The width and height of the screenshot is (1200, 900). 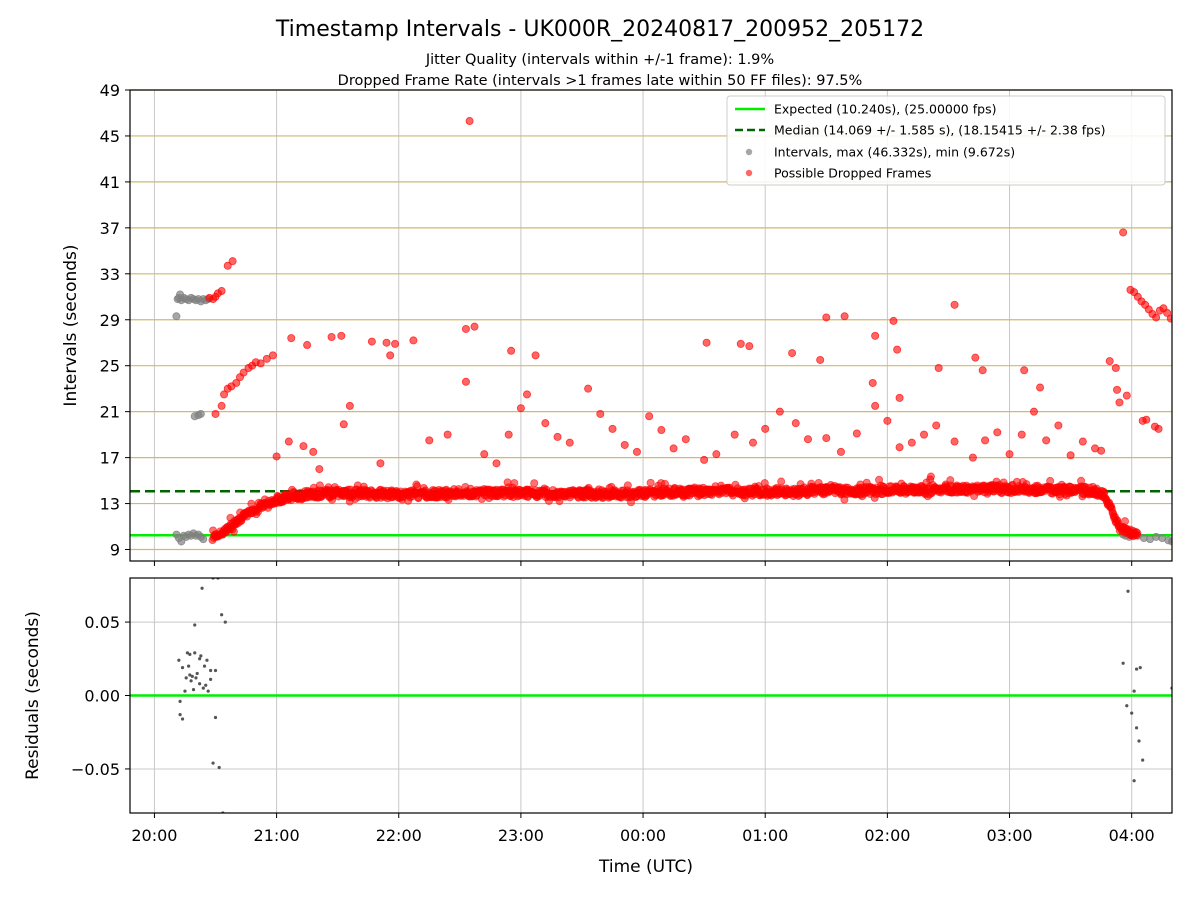 I want to click on y-tick-label-top: 21, so click(x=110, y=412).